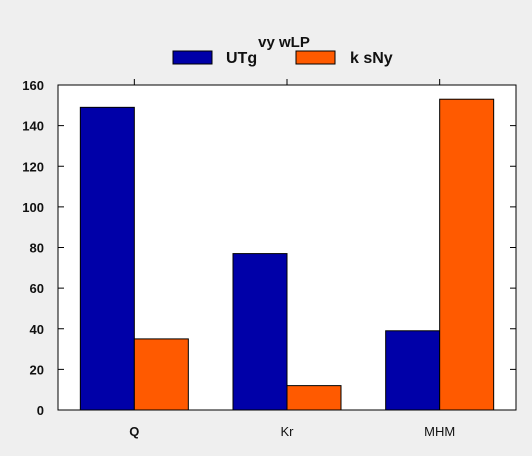  I want to click on x-tick-label: Kr, so click(288, 431).